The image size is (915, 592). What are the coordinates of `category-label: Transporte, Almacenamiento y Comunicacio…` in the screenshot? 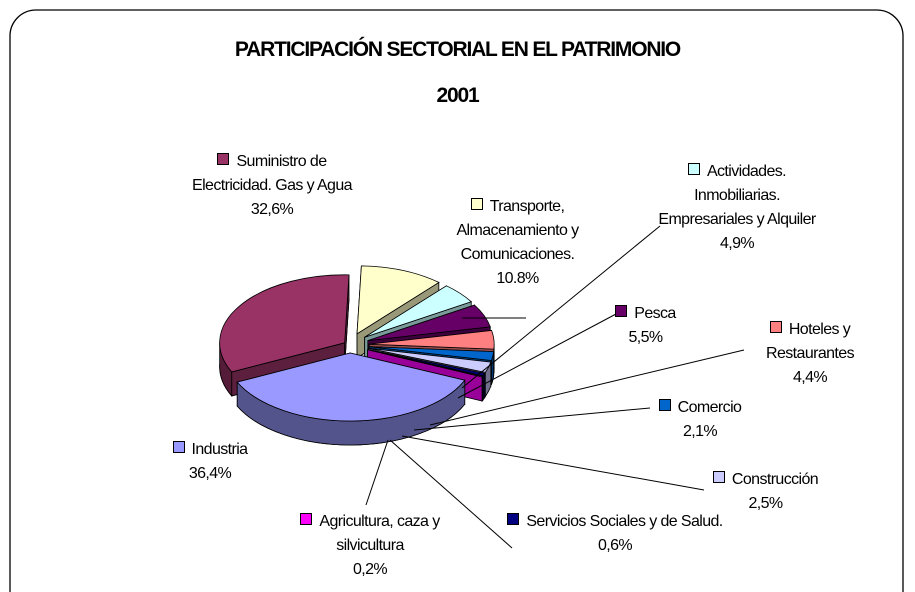 It's located at (517, 230).